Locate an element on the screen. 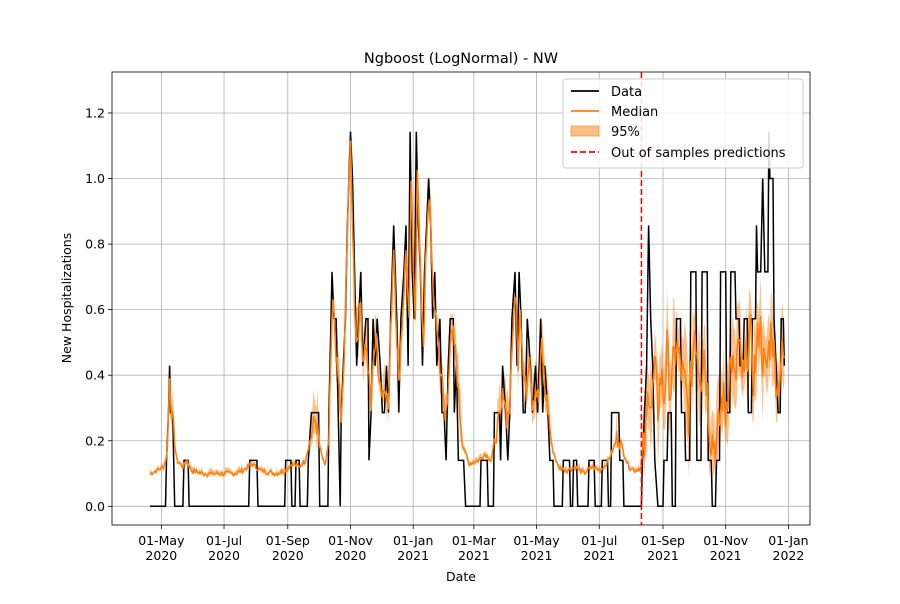 Image resolution: width=900 pixels, height=604 pixels. legend-cutoff-label: Out of samples predictions is located at coordinates (698, 153).